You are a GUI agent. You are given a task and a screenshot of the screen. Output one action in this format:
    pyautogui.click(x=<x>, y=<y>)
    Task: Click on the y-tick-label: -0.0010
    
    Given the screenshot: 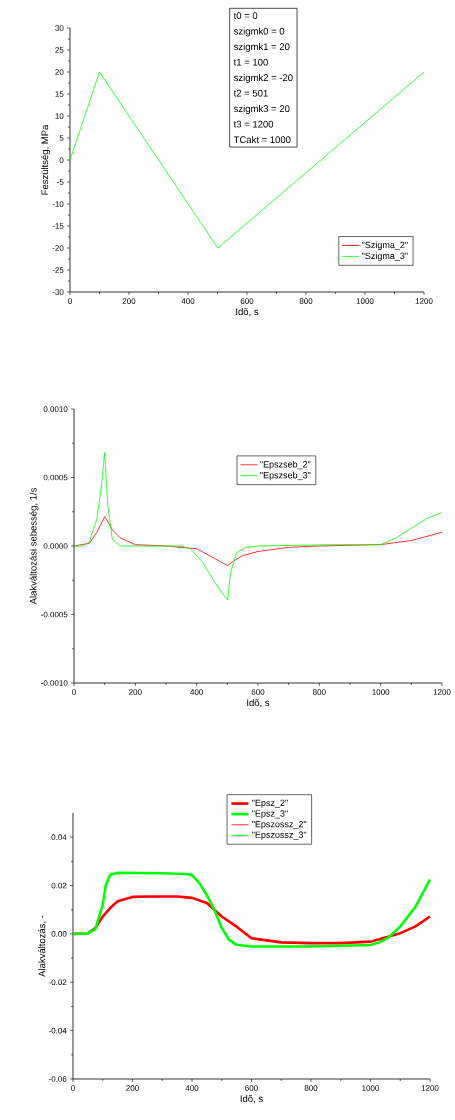 What is the action you would take?
    pyautogui.click(x=54, y=683)
    